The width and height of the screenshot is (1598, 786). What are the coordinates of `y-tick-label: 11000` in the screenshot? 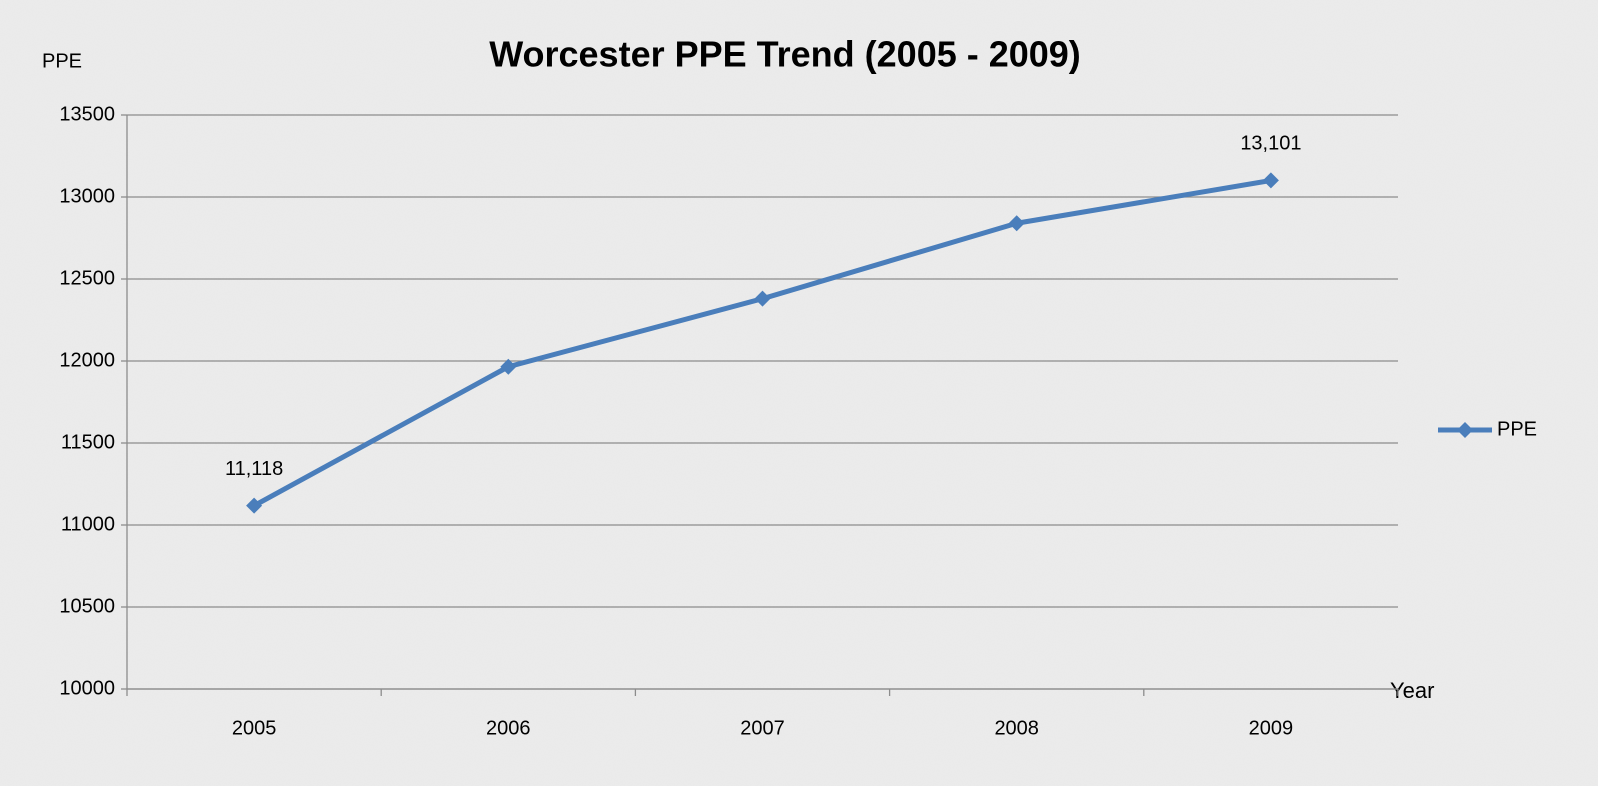 It's located at (88, 524).